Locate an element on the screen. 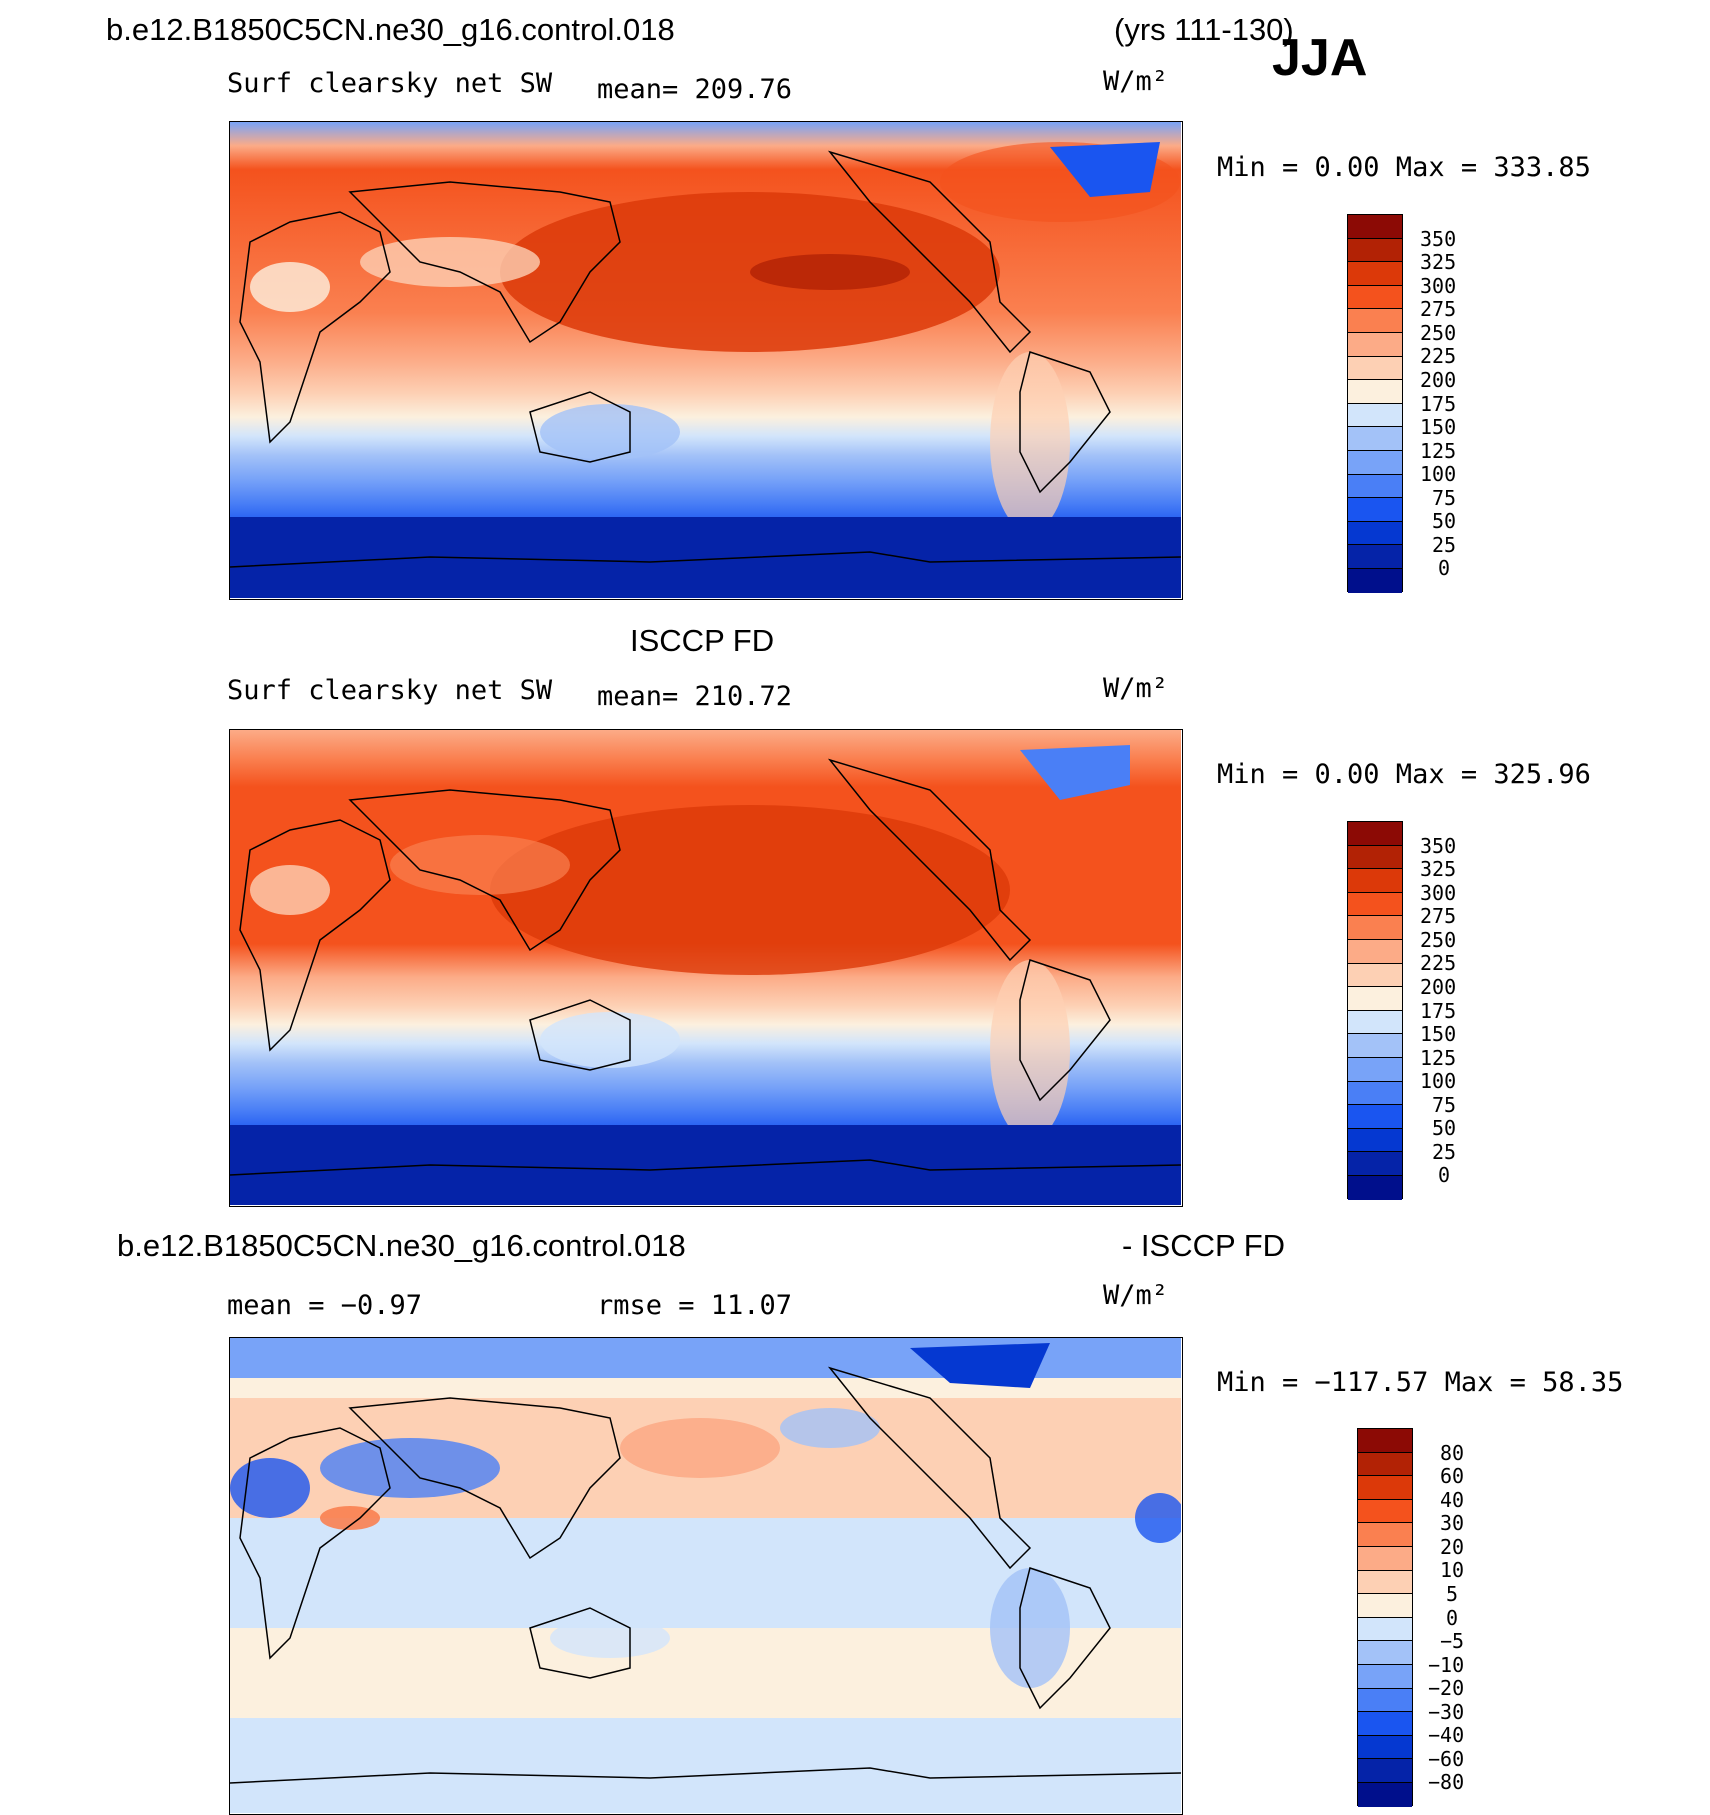 The width and height of the screenshot is (1710, 1815). season-label: JJA is located at coordinates (1320, 58).